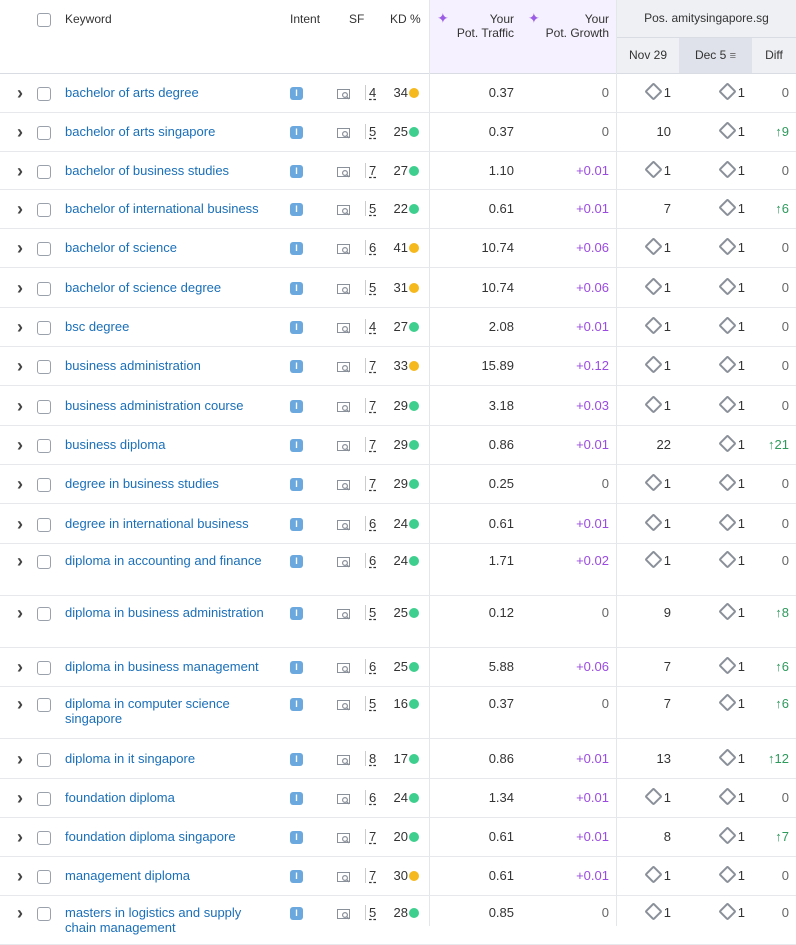 Image resolution: width=796 pixels, height=945 pixels. Describe the element at coordinates (121, 247) in the screenshot. I see `keyword-link: bachelor of science` at that location.